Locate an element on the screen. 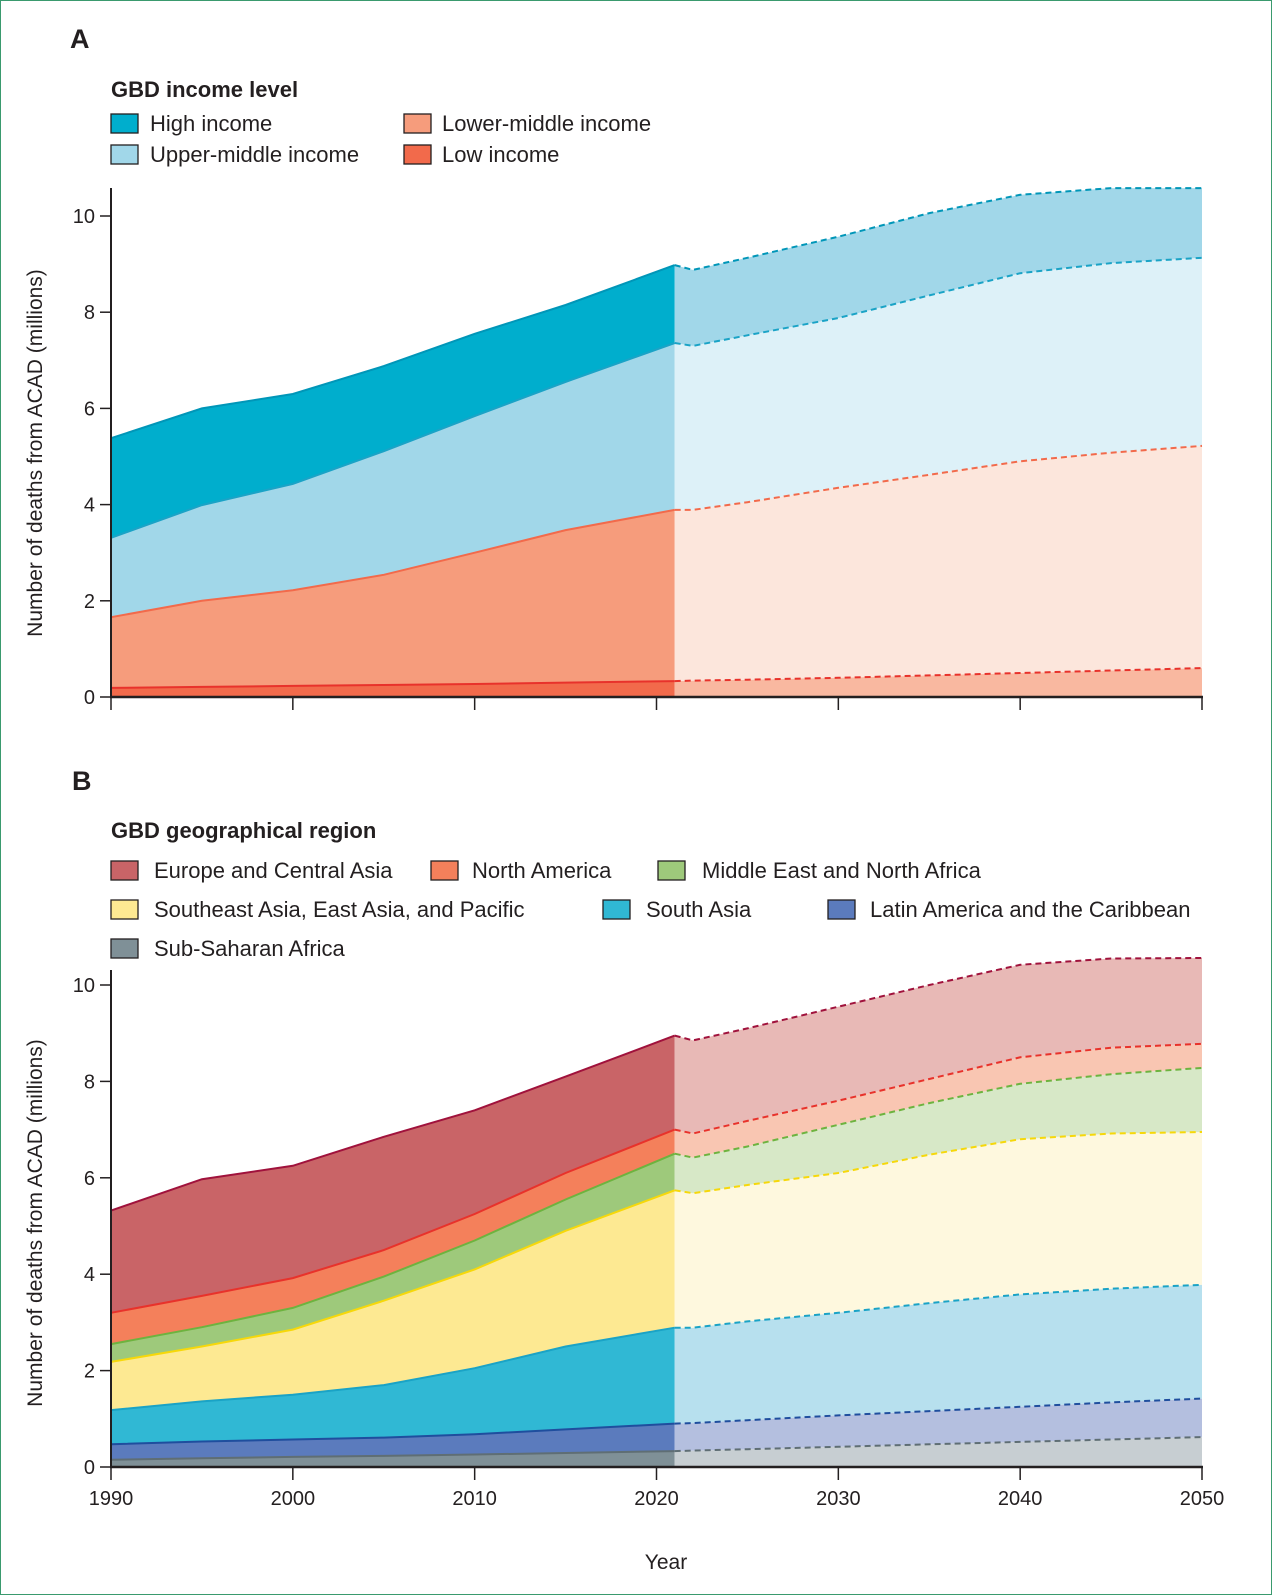 The image size is (1272, 1595). x-tick-label: 2040 is located at coordinates (1020, 1499).